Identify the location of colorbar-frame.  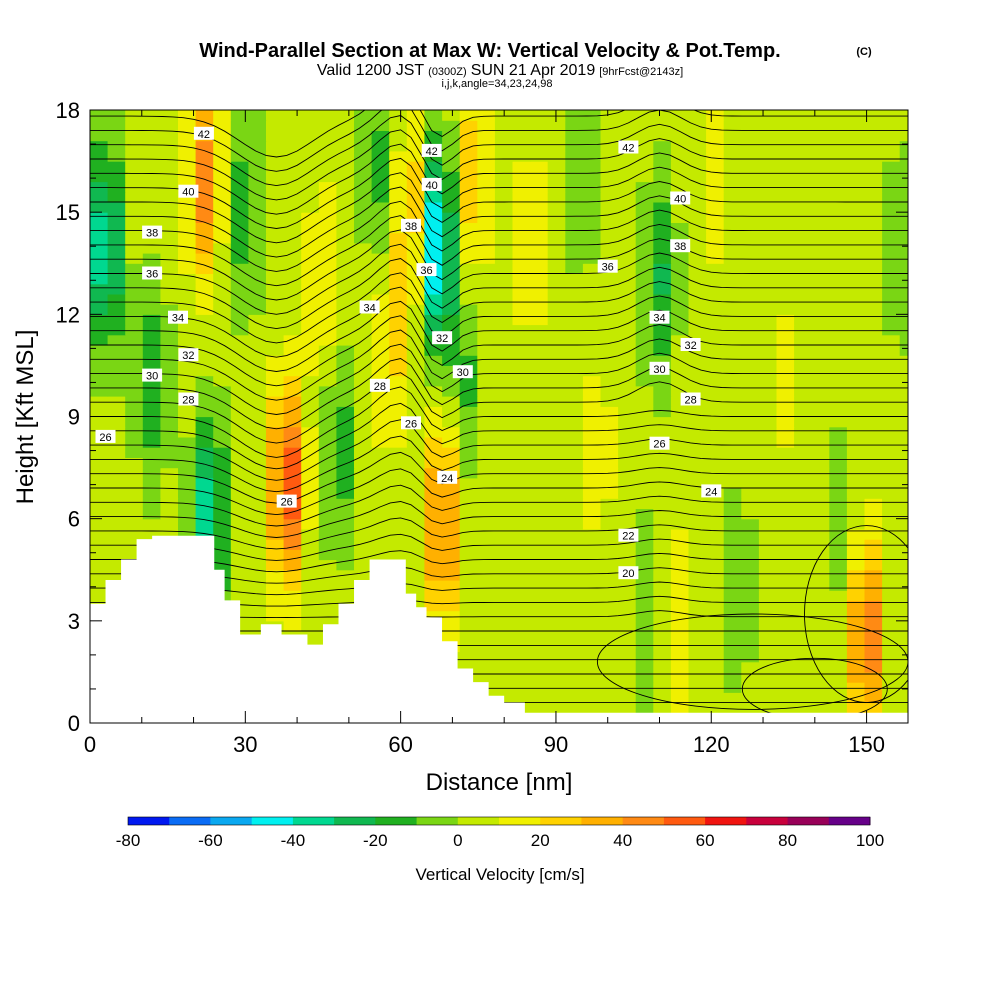
(499, 821).